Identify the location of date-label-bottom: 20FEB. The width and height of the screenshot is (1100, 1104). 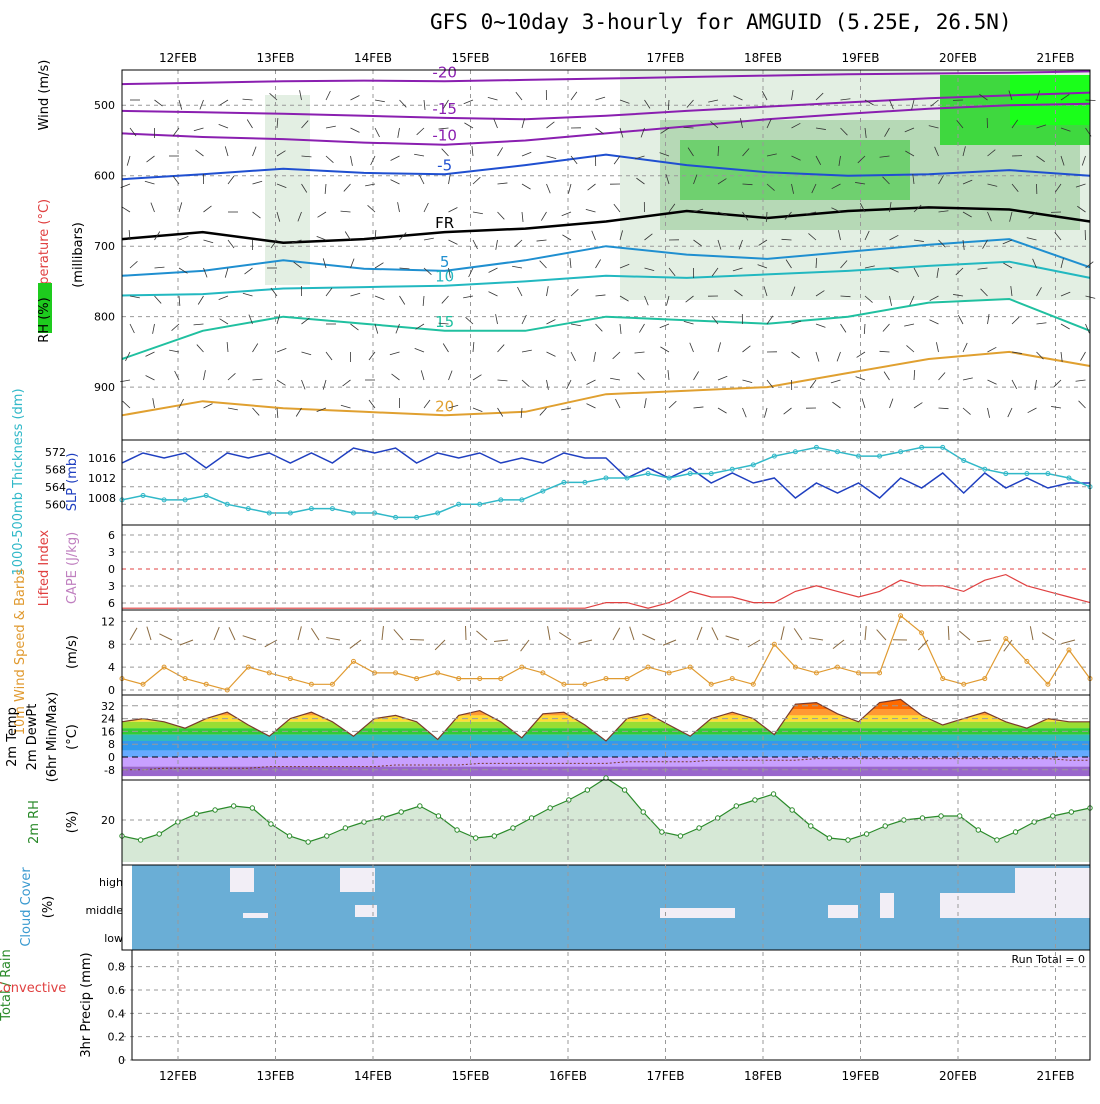
(958, 1076).